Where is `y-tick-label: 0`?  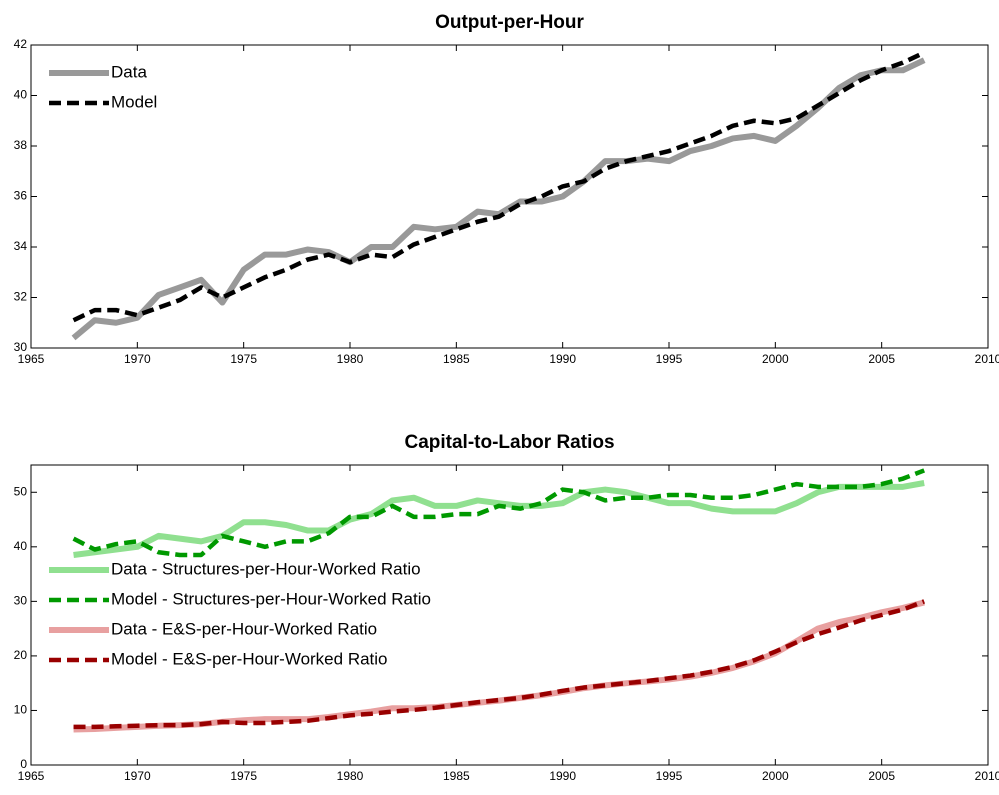 y-tick-label: 0 is located at coordinates (23, 764).